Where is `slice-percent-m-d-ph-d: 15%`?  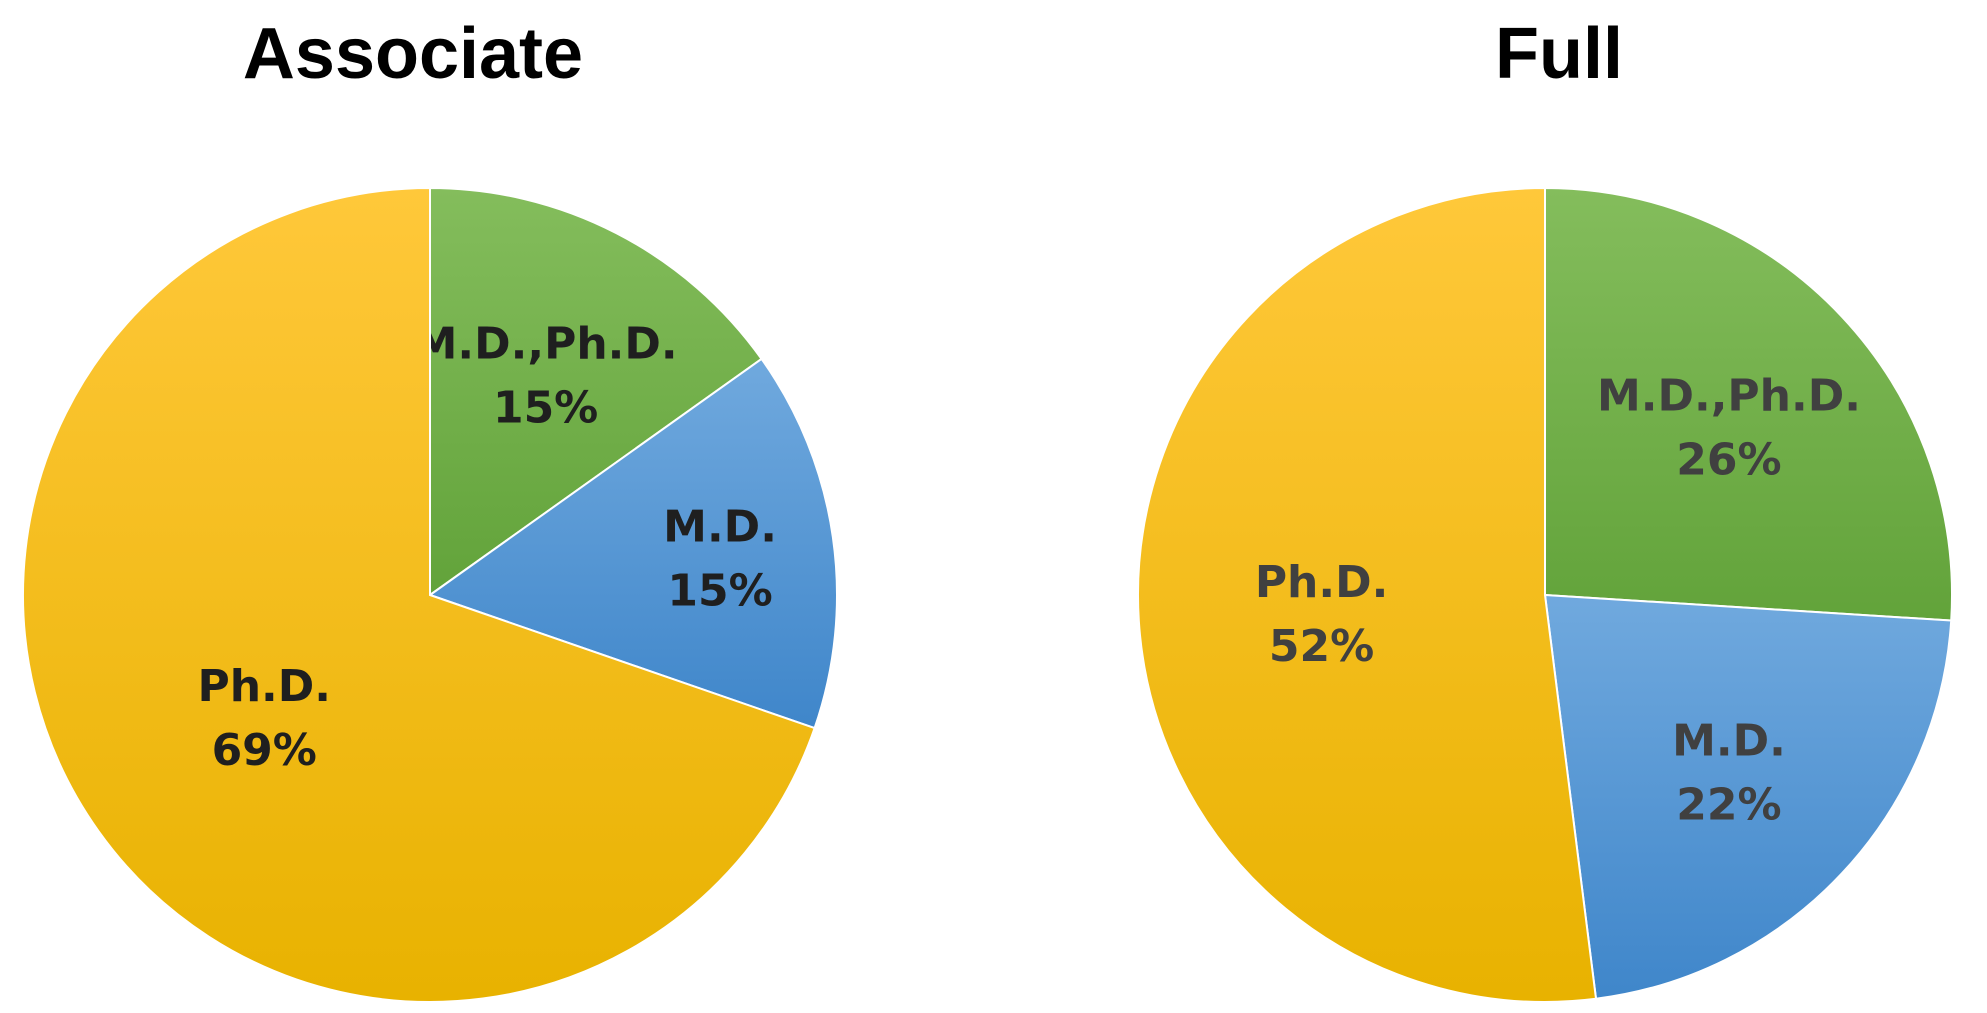
slice-percent-m-d-ph-d: 15% is located at coordinates (545, 408).